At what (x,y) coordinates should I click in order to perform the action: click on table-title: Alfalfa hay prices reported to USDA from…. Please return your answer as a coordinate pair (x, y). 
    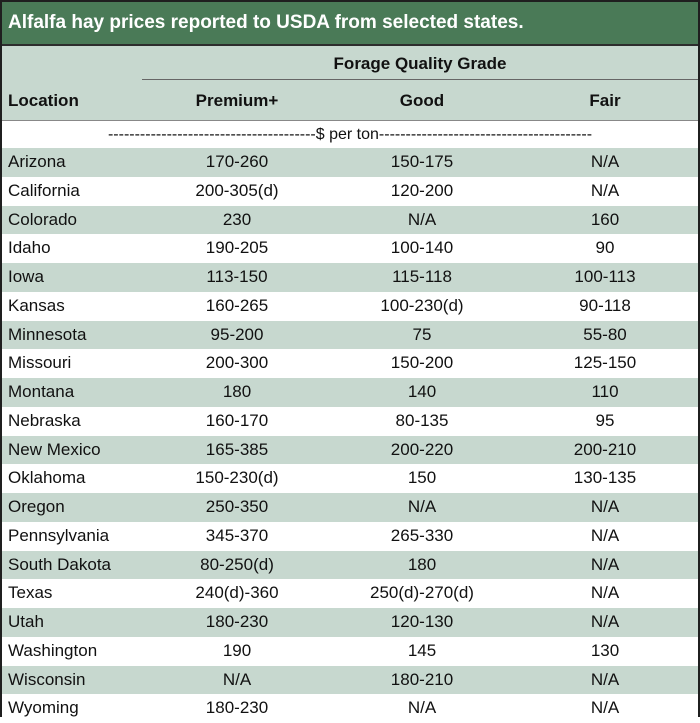
    Looking at the image, I should click on (350, 24).